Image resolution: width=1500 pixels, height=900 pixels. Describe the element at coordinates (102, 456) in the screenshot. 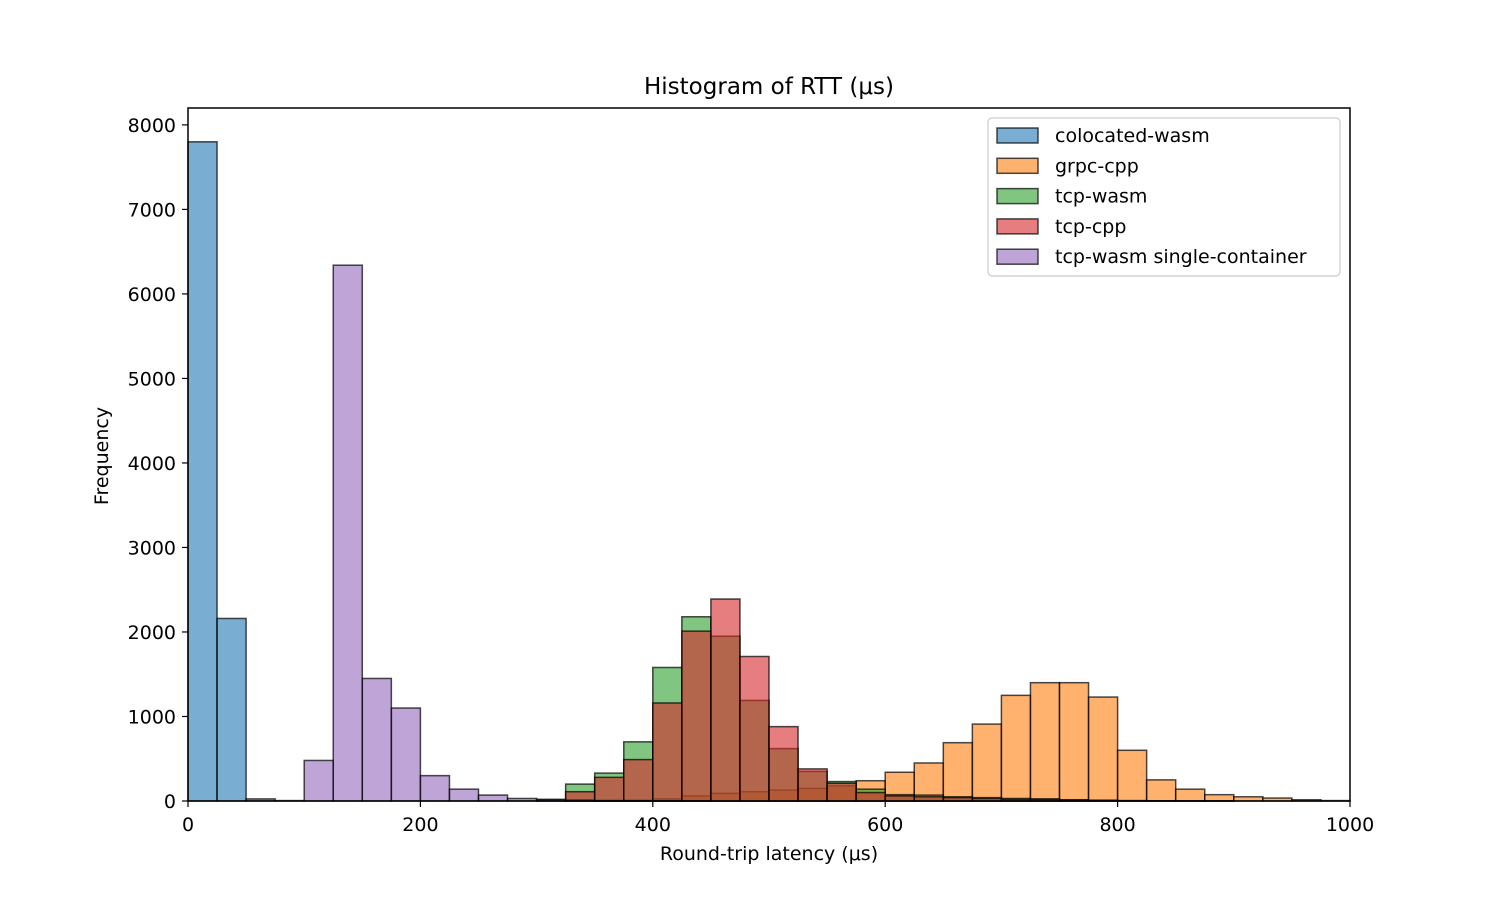

I see `y-axis-label: Frequency` at that location.